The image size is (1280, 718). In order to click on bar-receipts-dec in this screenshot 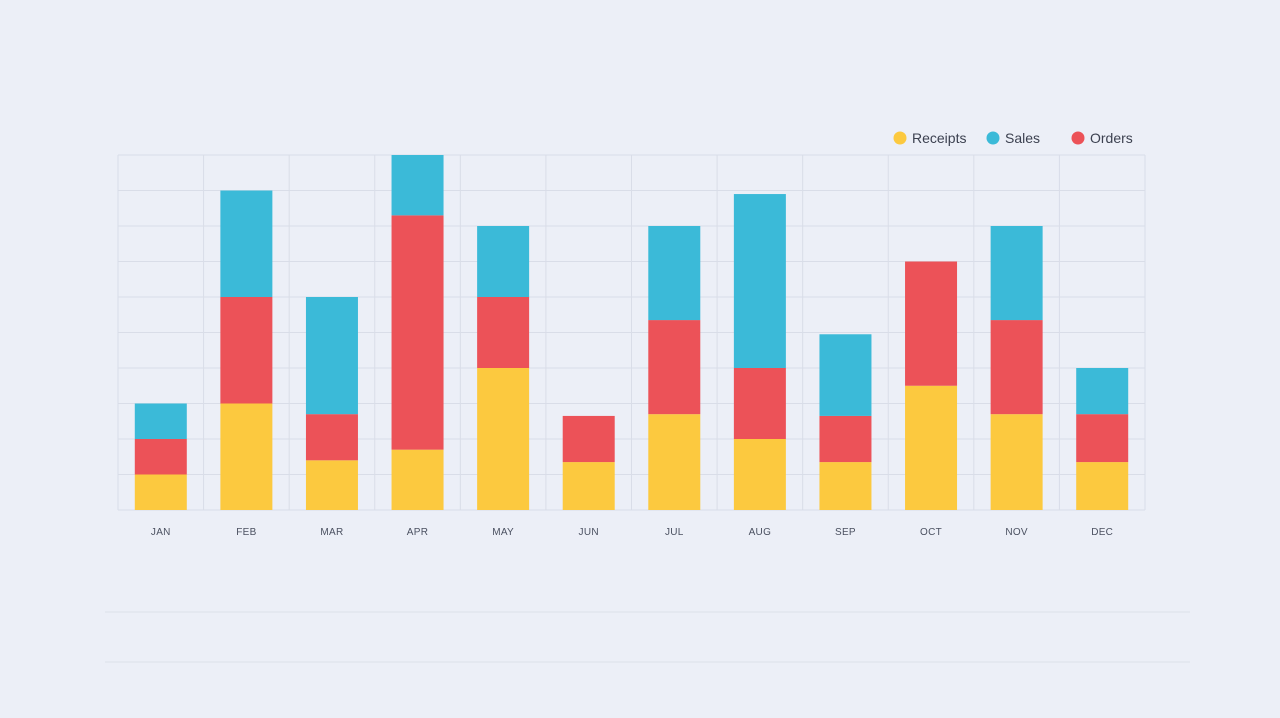, I will do `click(1102, 486)`.